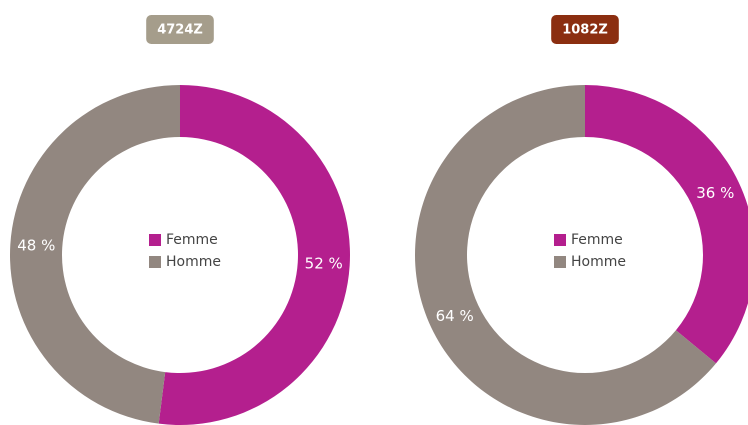 The image size is (748, 425). I want to click on slice-label: 48 %, so click(36, 245).